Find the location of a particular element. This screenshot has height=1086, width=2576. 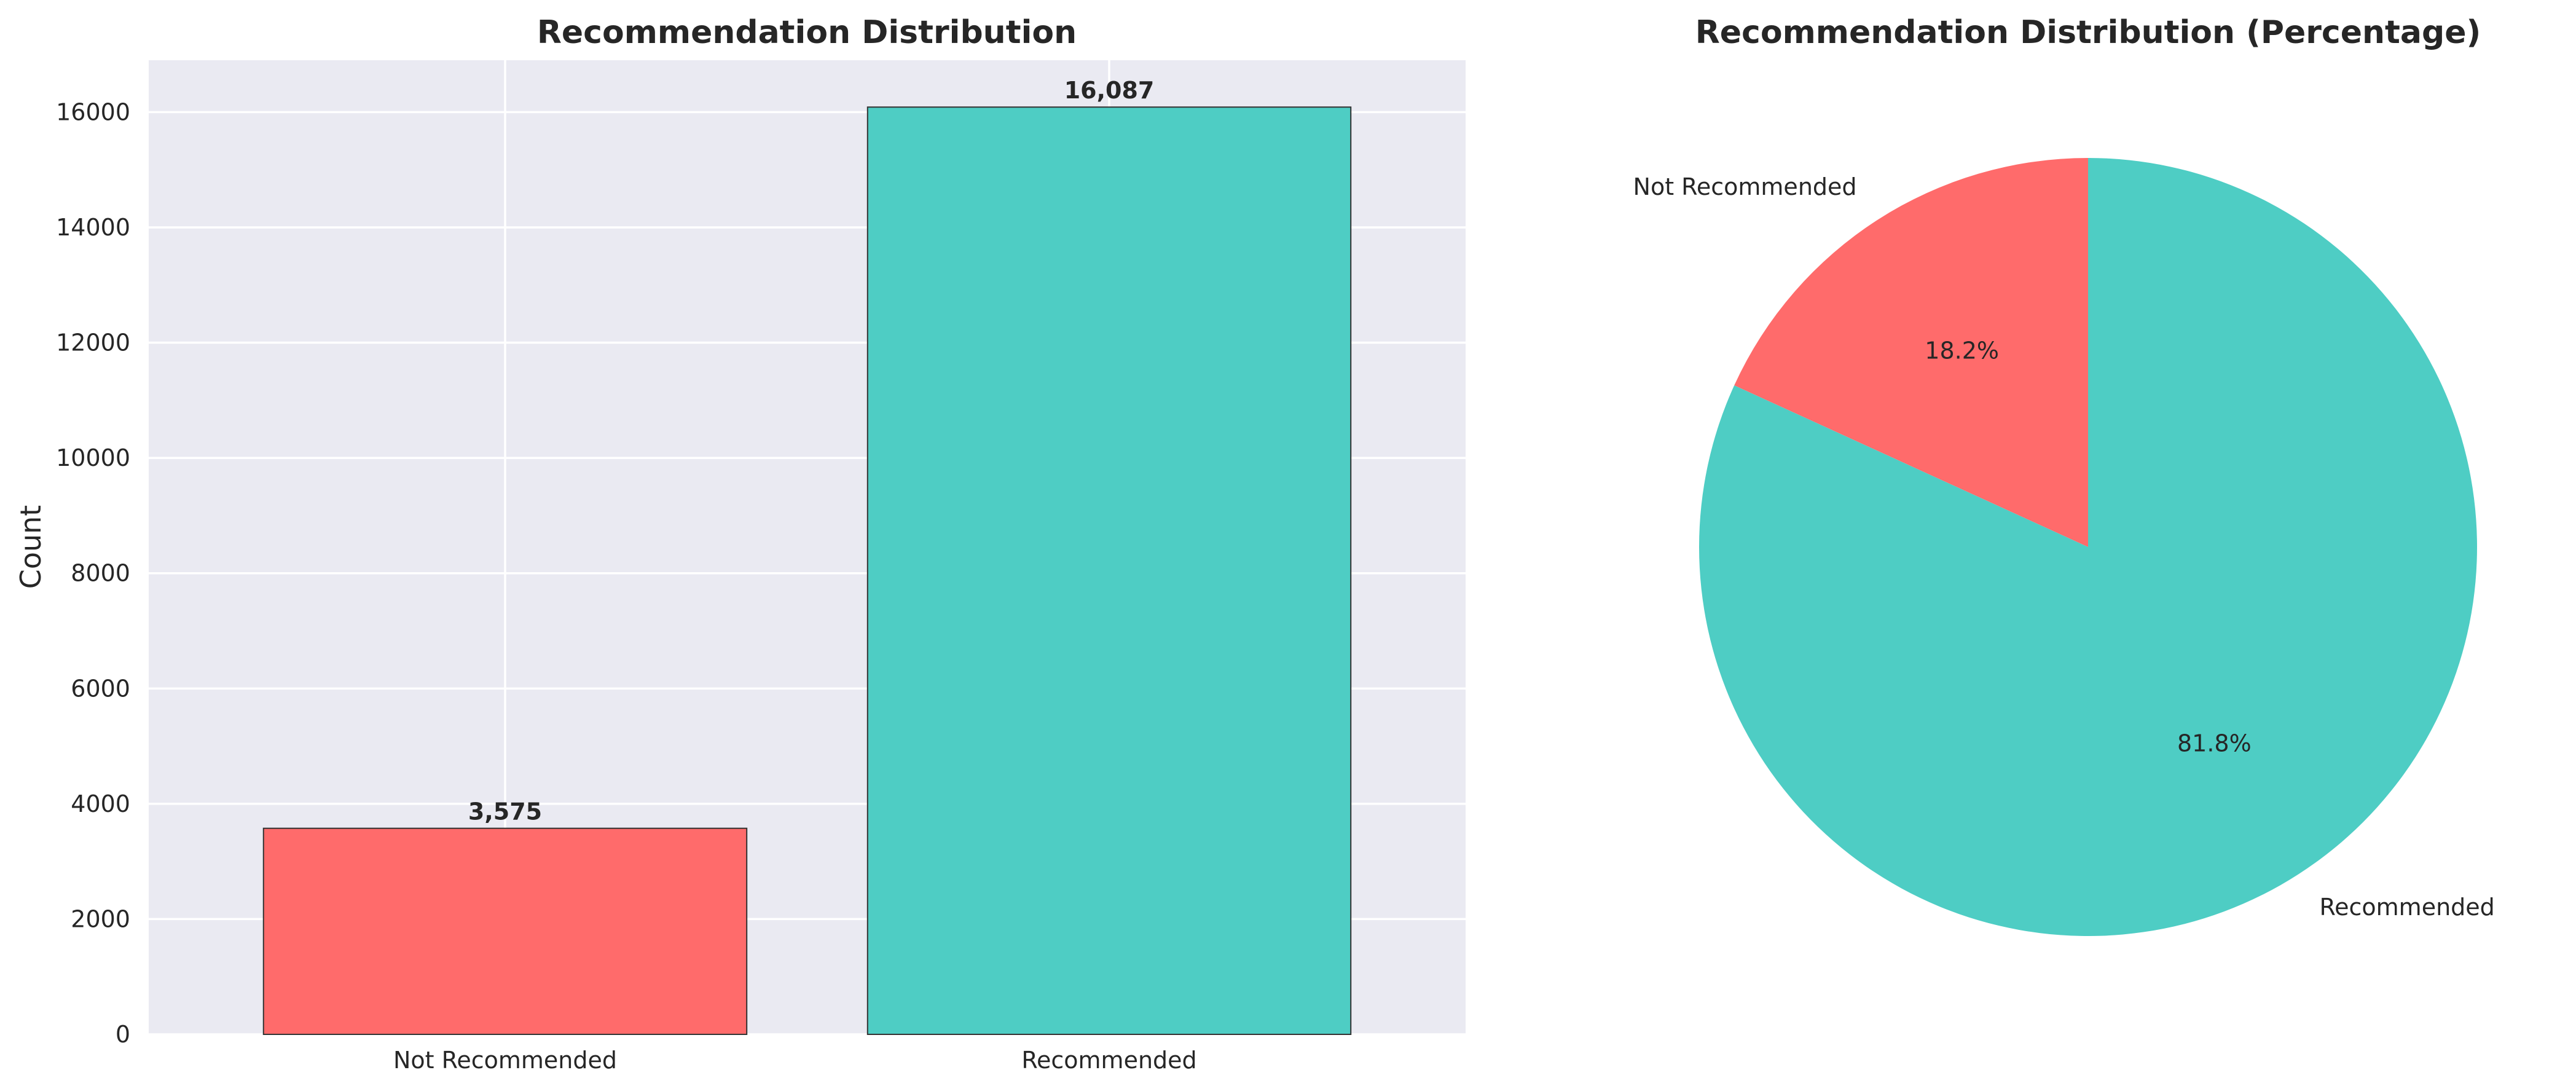

pie-percent-labels: 18.2% 81.8% is located at coordinates (2088, 547).